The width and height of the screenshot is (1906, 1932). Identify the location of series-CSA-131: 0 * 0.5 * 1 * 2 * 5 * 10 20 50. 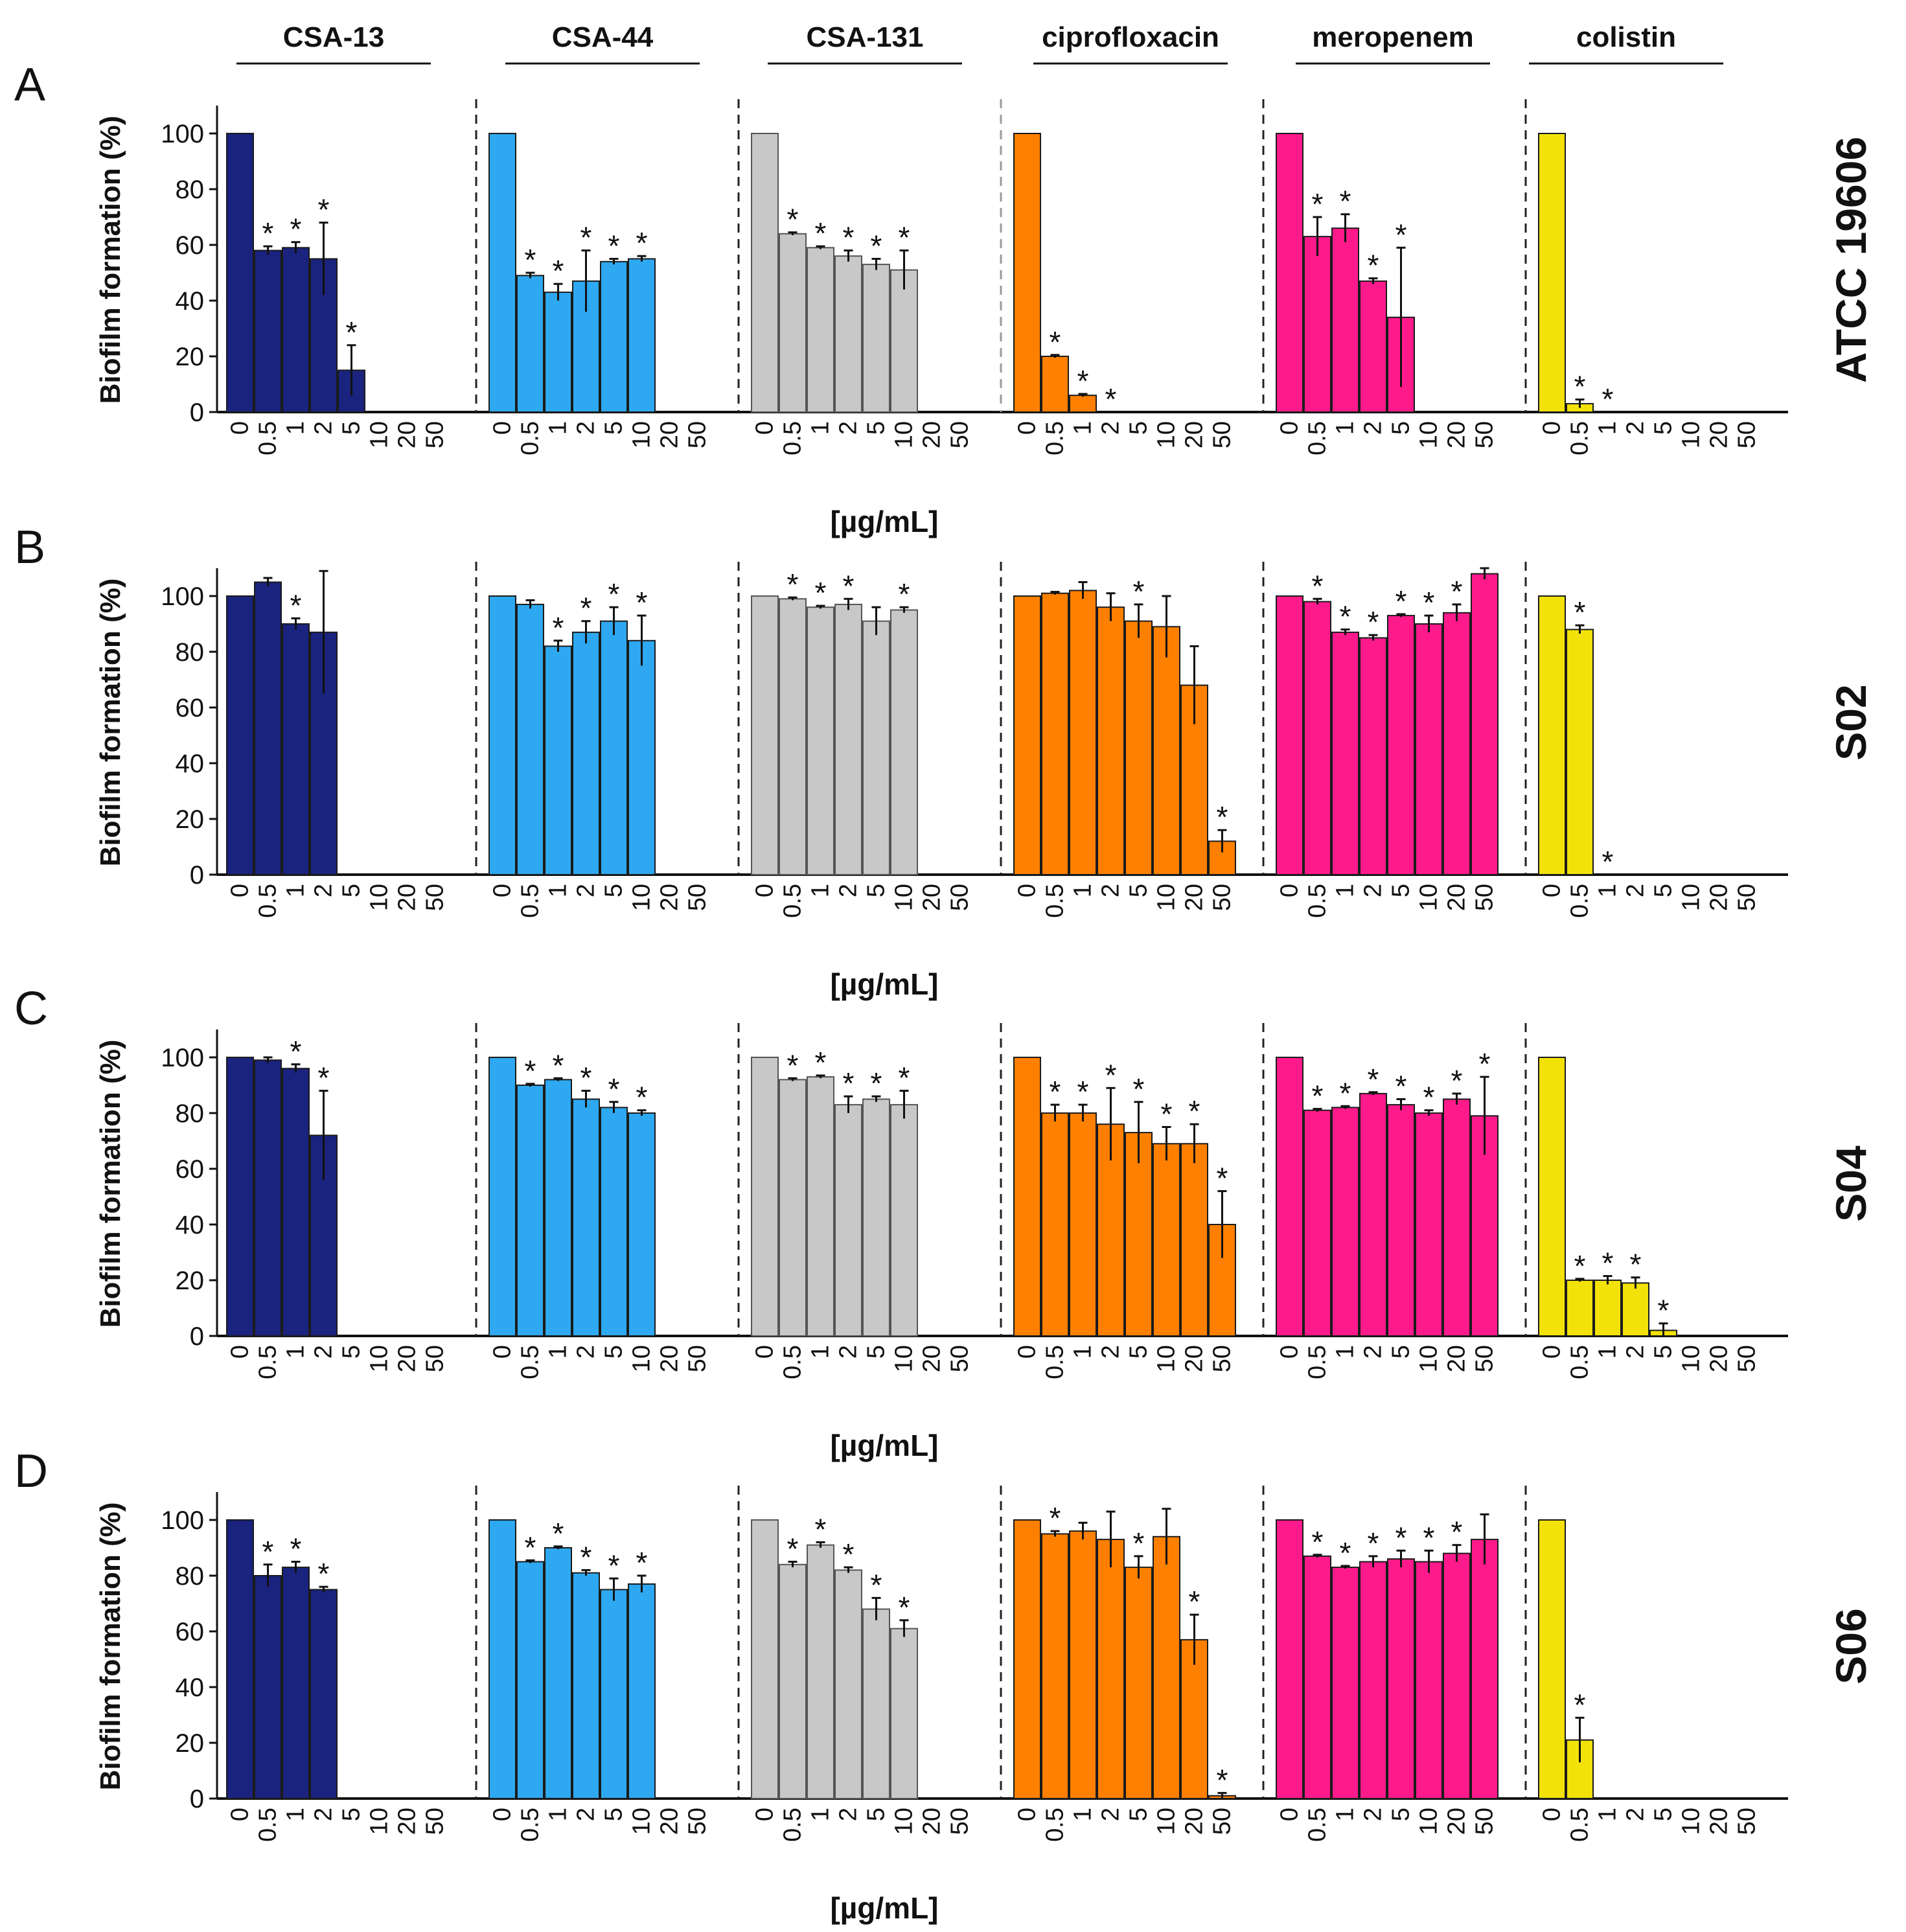
(862, 1212).